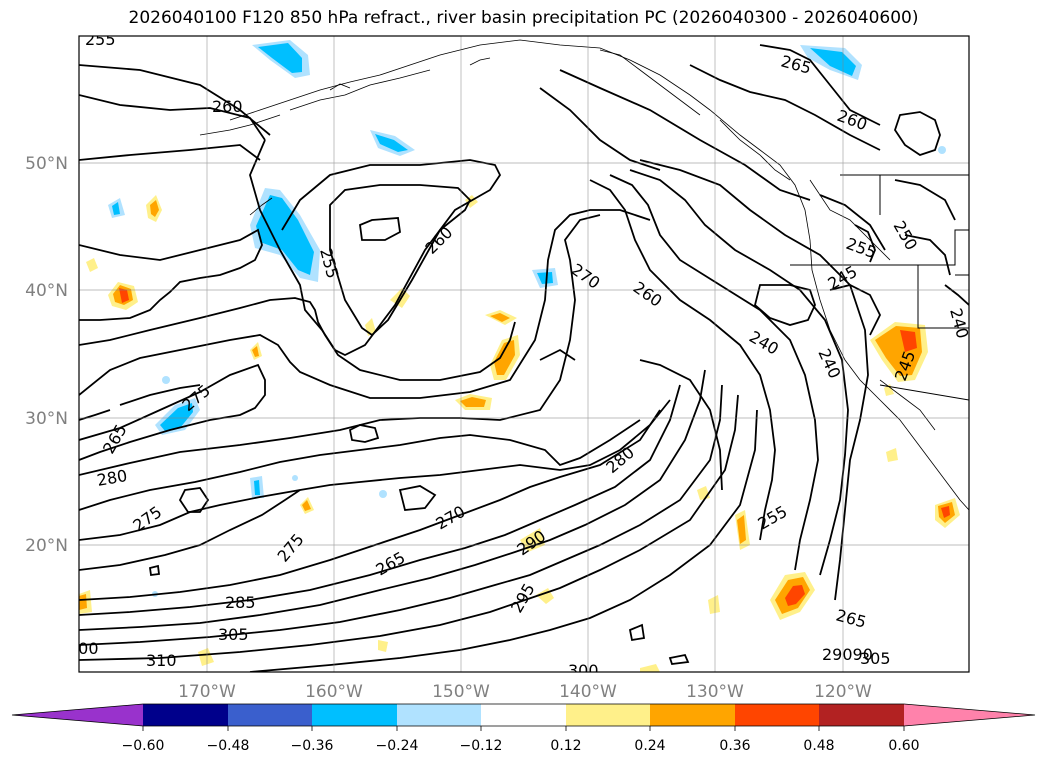  What do you see at coordinates (143, 746) in the screenshot?
I see `colorbar-tick-label: −0.60` at bounding box center [143, 746].